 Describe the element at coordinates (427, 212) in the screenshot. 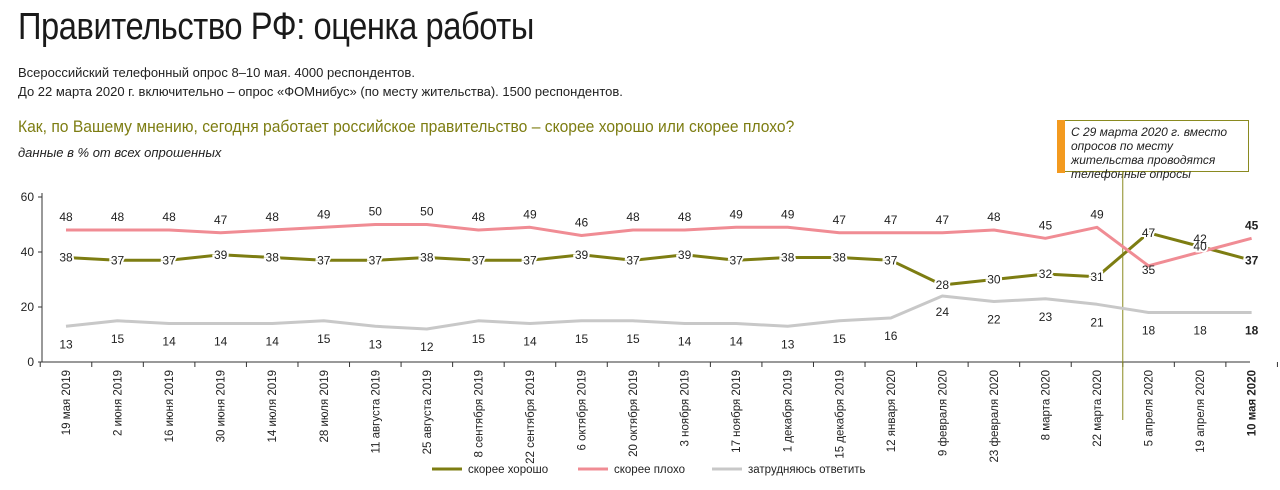

I see `data-label-bad: 50` at that location.